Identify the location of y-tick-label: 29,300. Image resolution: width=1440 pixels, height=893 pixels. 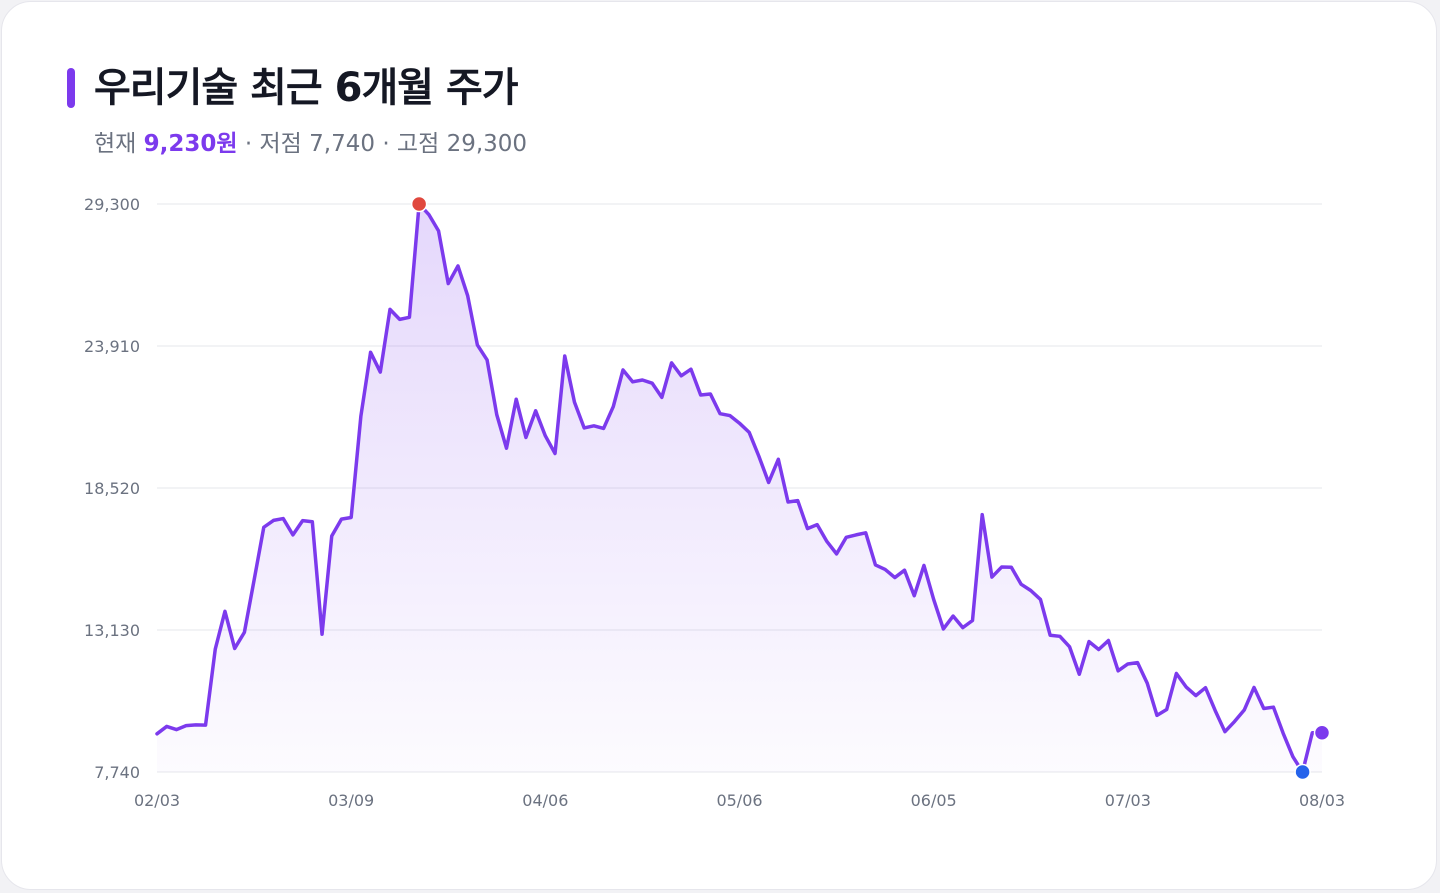
(112, 204).